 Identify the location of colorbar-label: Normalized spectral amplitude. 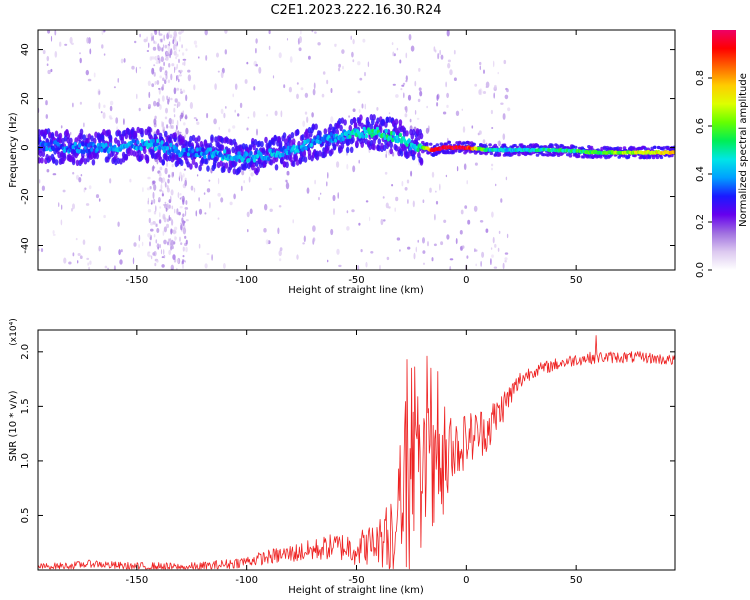
(743, 150).